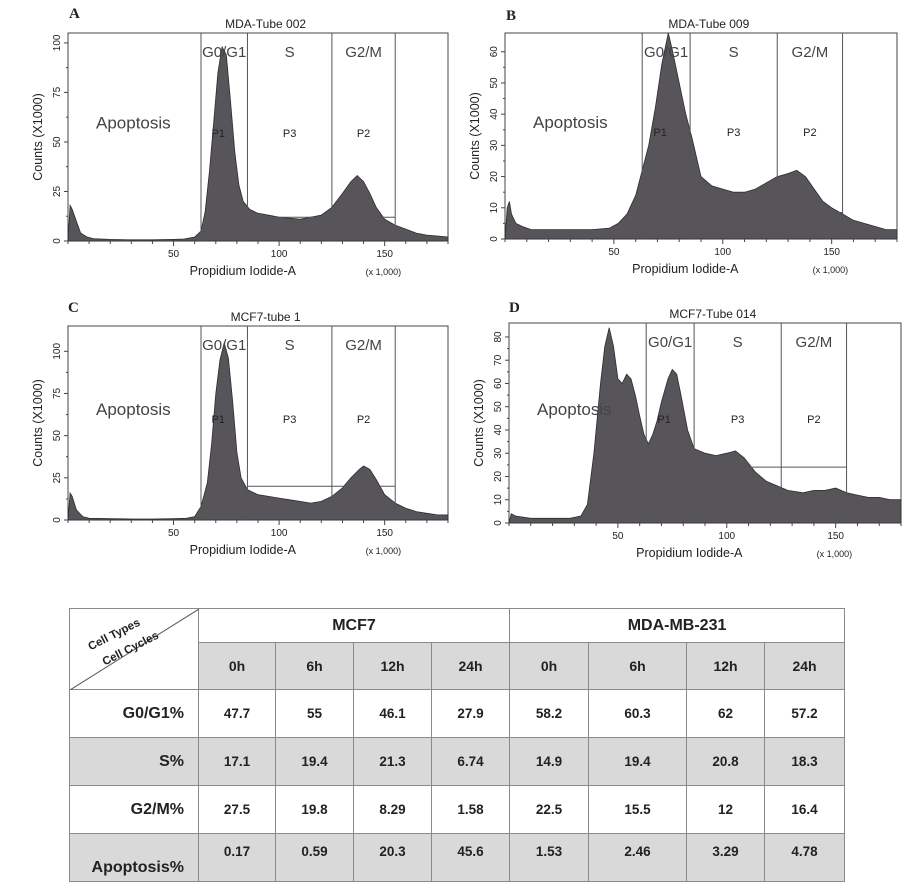 This screenshot has width=912, height=886. Describe the element at coordinates (237, 713) in the screenshot. I see `table-cell: 47.7` at that location.